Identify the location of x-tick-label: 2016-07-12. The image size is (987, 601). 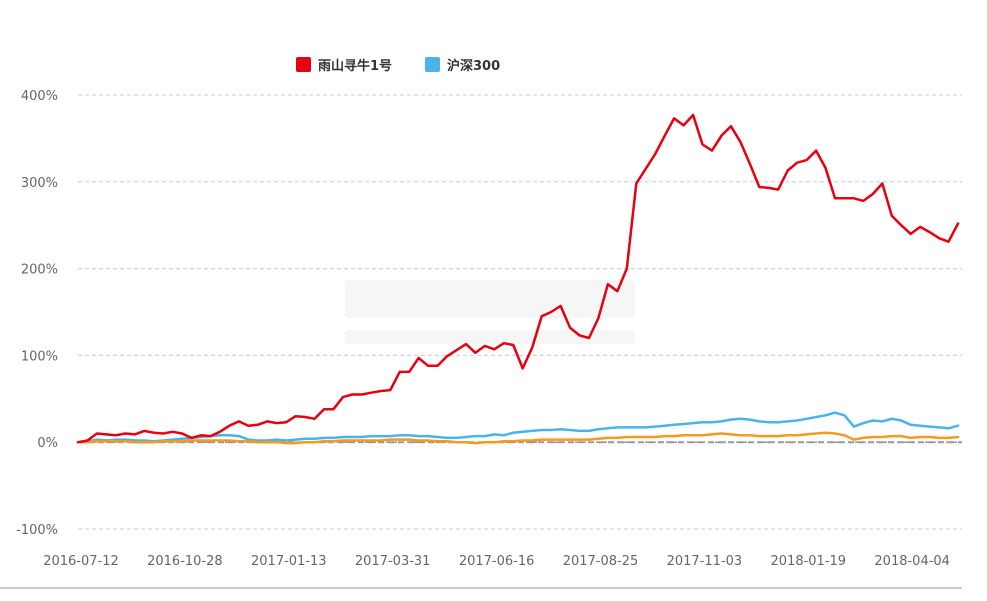
(81, 561).